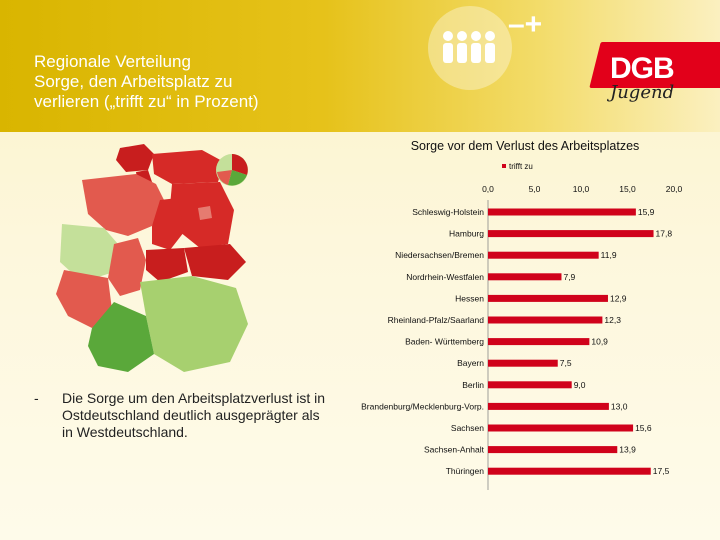 This screenshot has width=720, height=540. I want to click on legend-swatch, so click(504, 166).